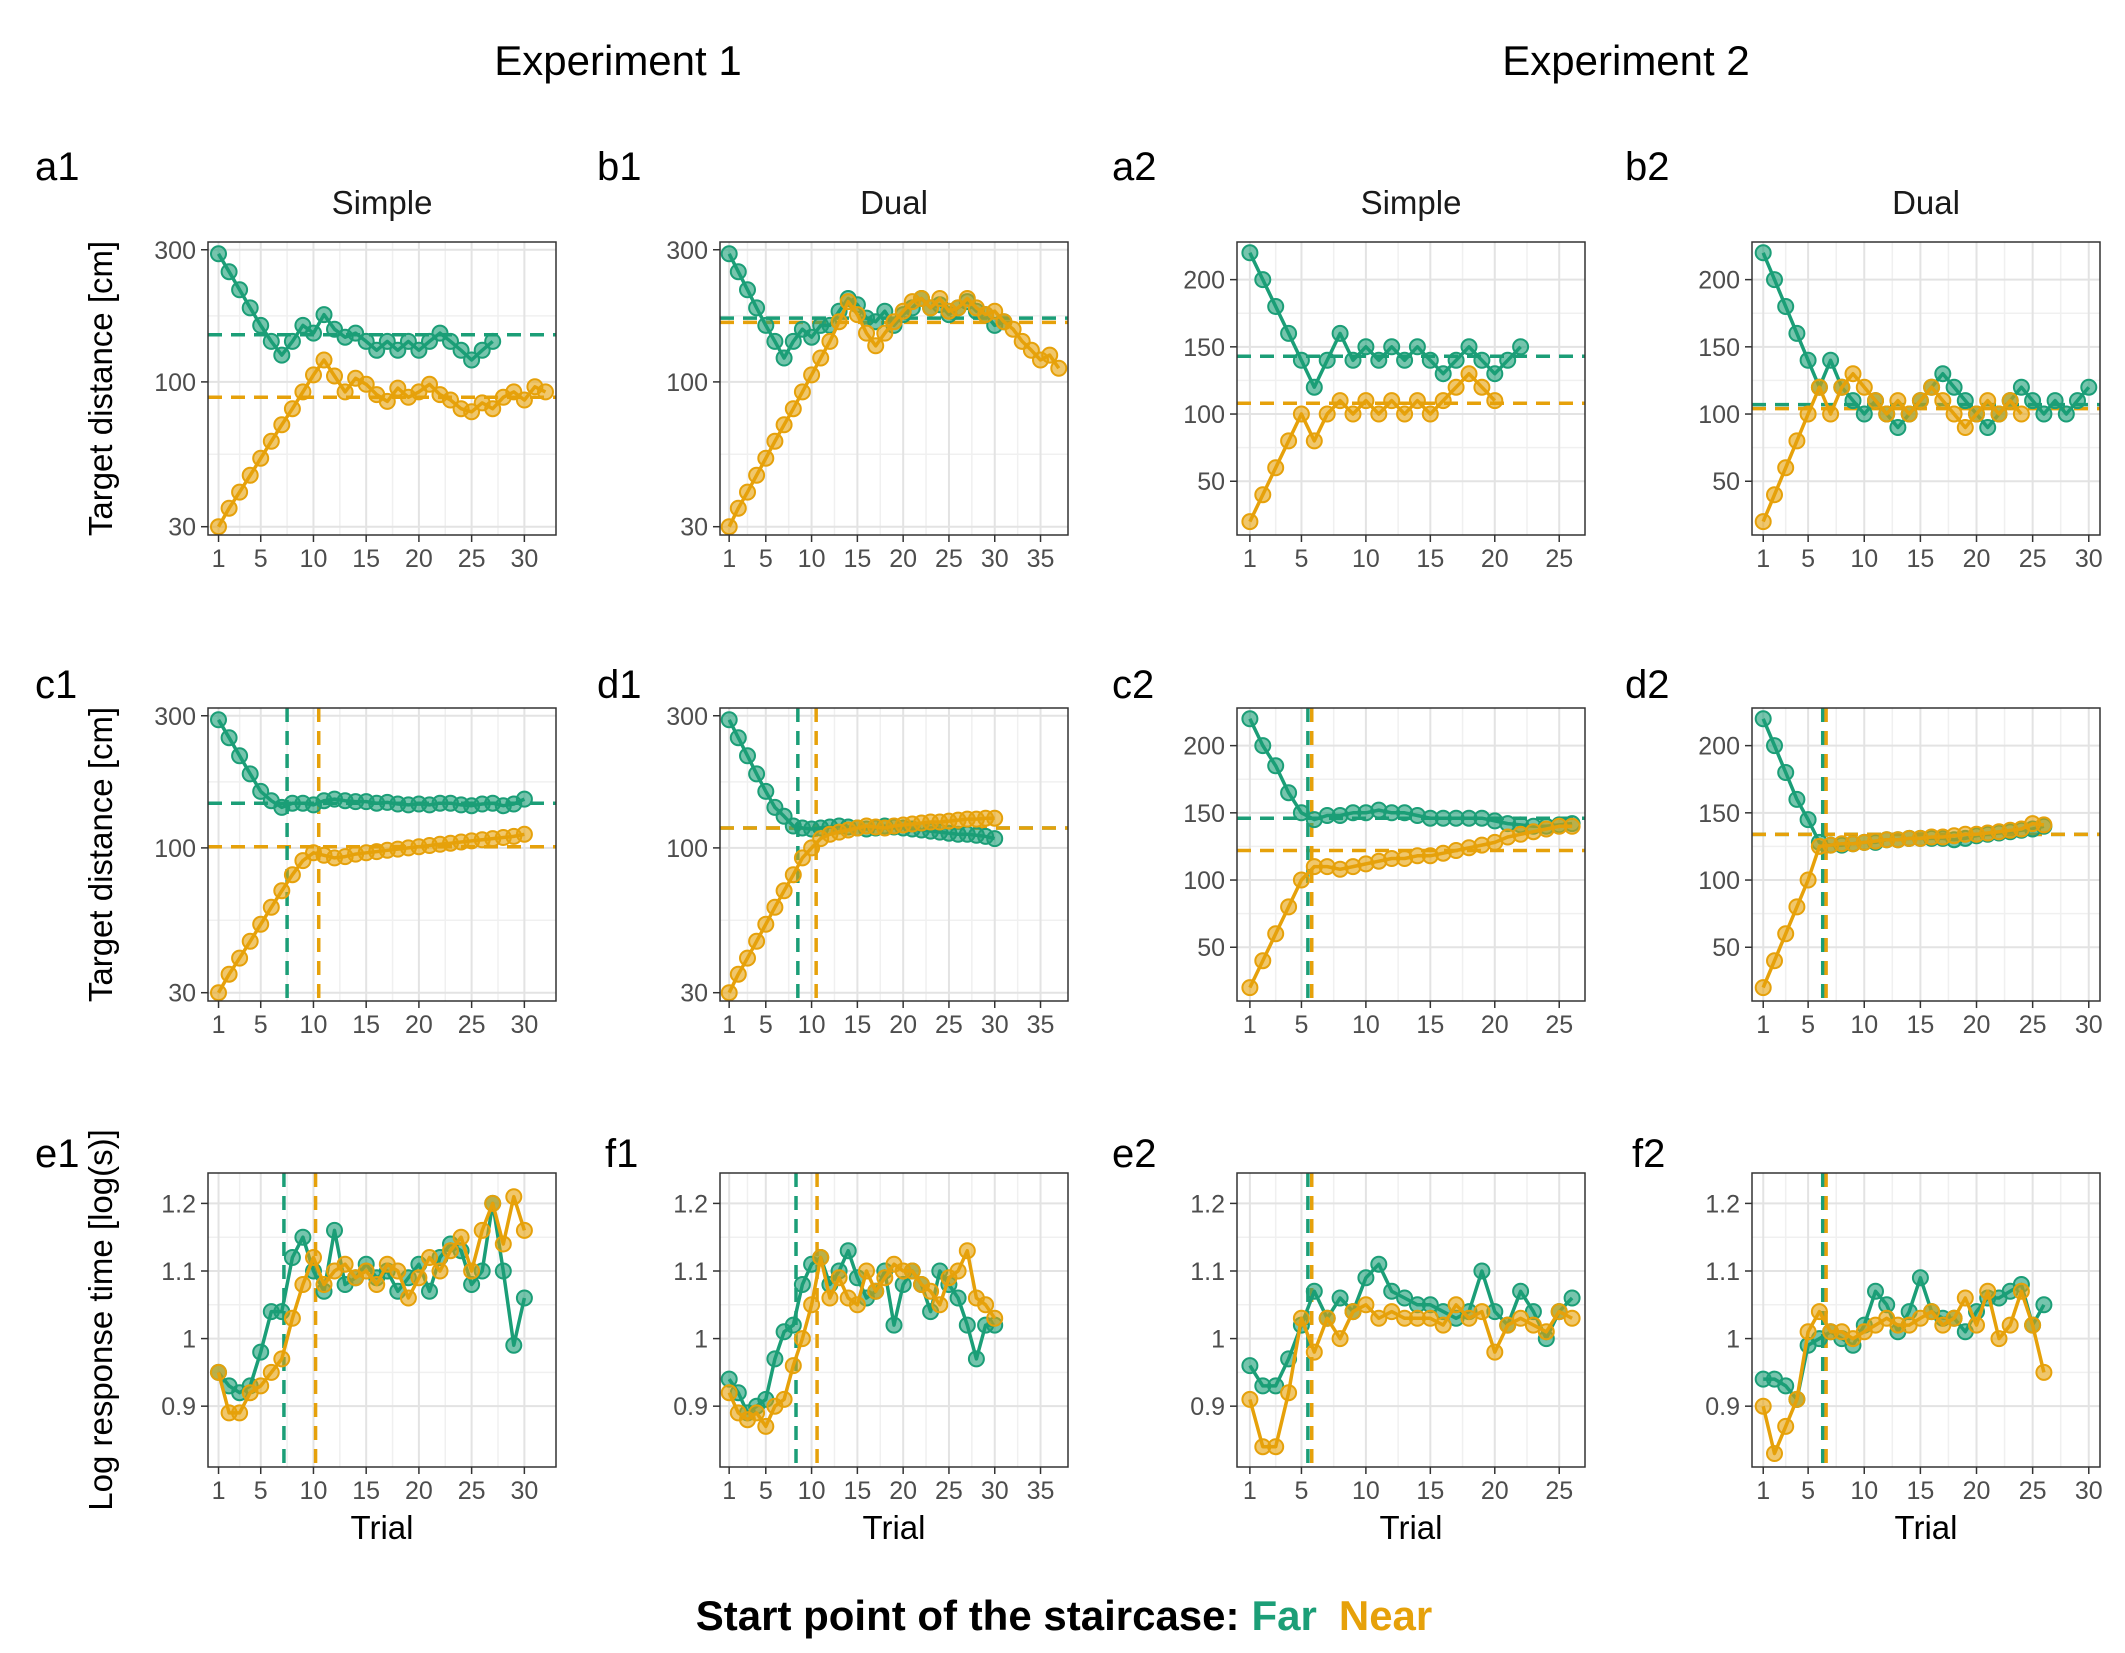 The height and width of the screenshot is (1653, 2125). What do you see at coordinates (100, 388) in the screenshot?
I see `y-axis-title: Target distance [cm]` at bounding box center [100, 388].